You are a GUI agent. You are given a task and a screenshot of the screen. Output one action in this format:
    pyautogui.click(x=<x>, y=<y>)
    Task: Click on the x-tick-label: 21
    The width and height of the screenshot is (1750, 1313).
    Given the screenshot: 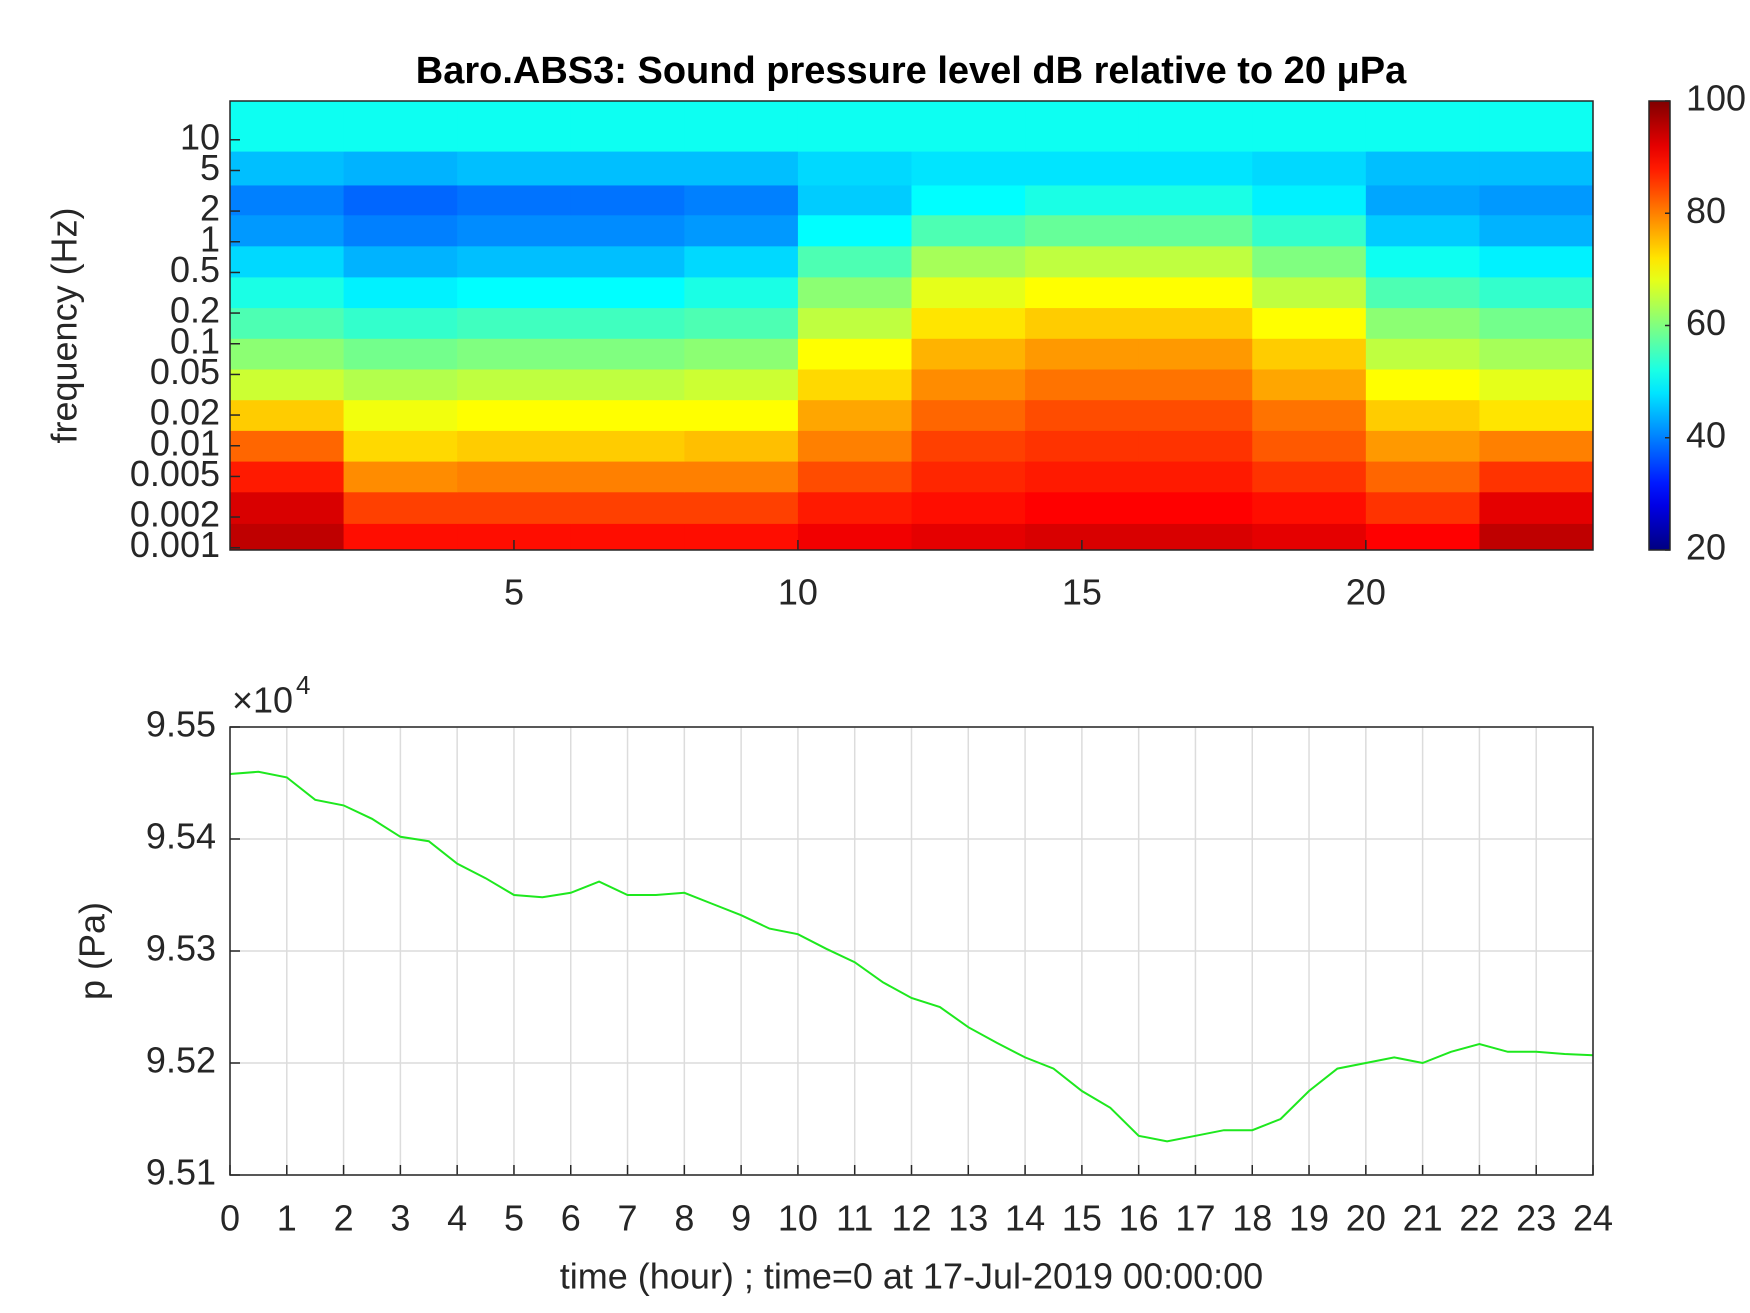 What is the action you would take?
    pyautogui.click(x=1423, y=1218)
    